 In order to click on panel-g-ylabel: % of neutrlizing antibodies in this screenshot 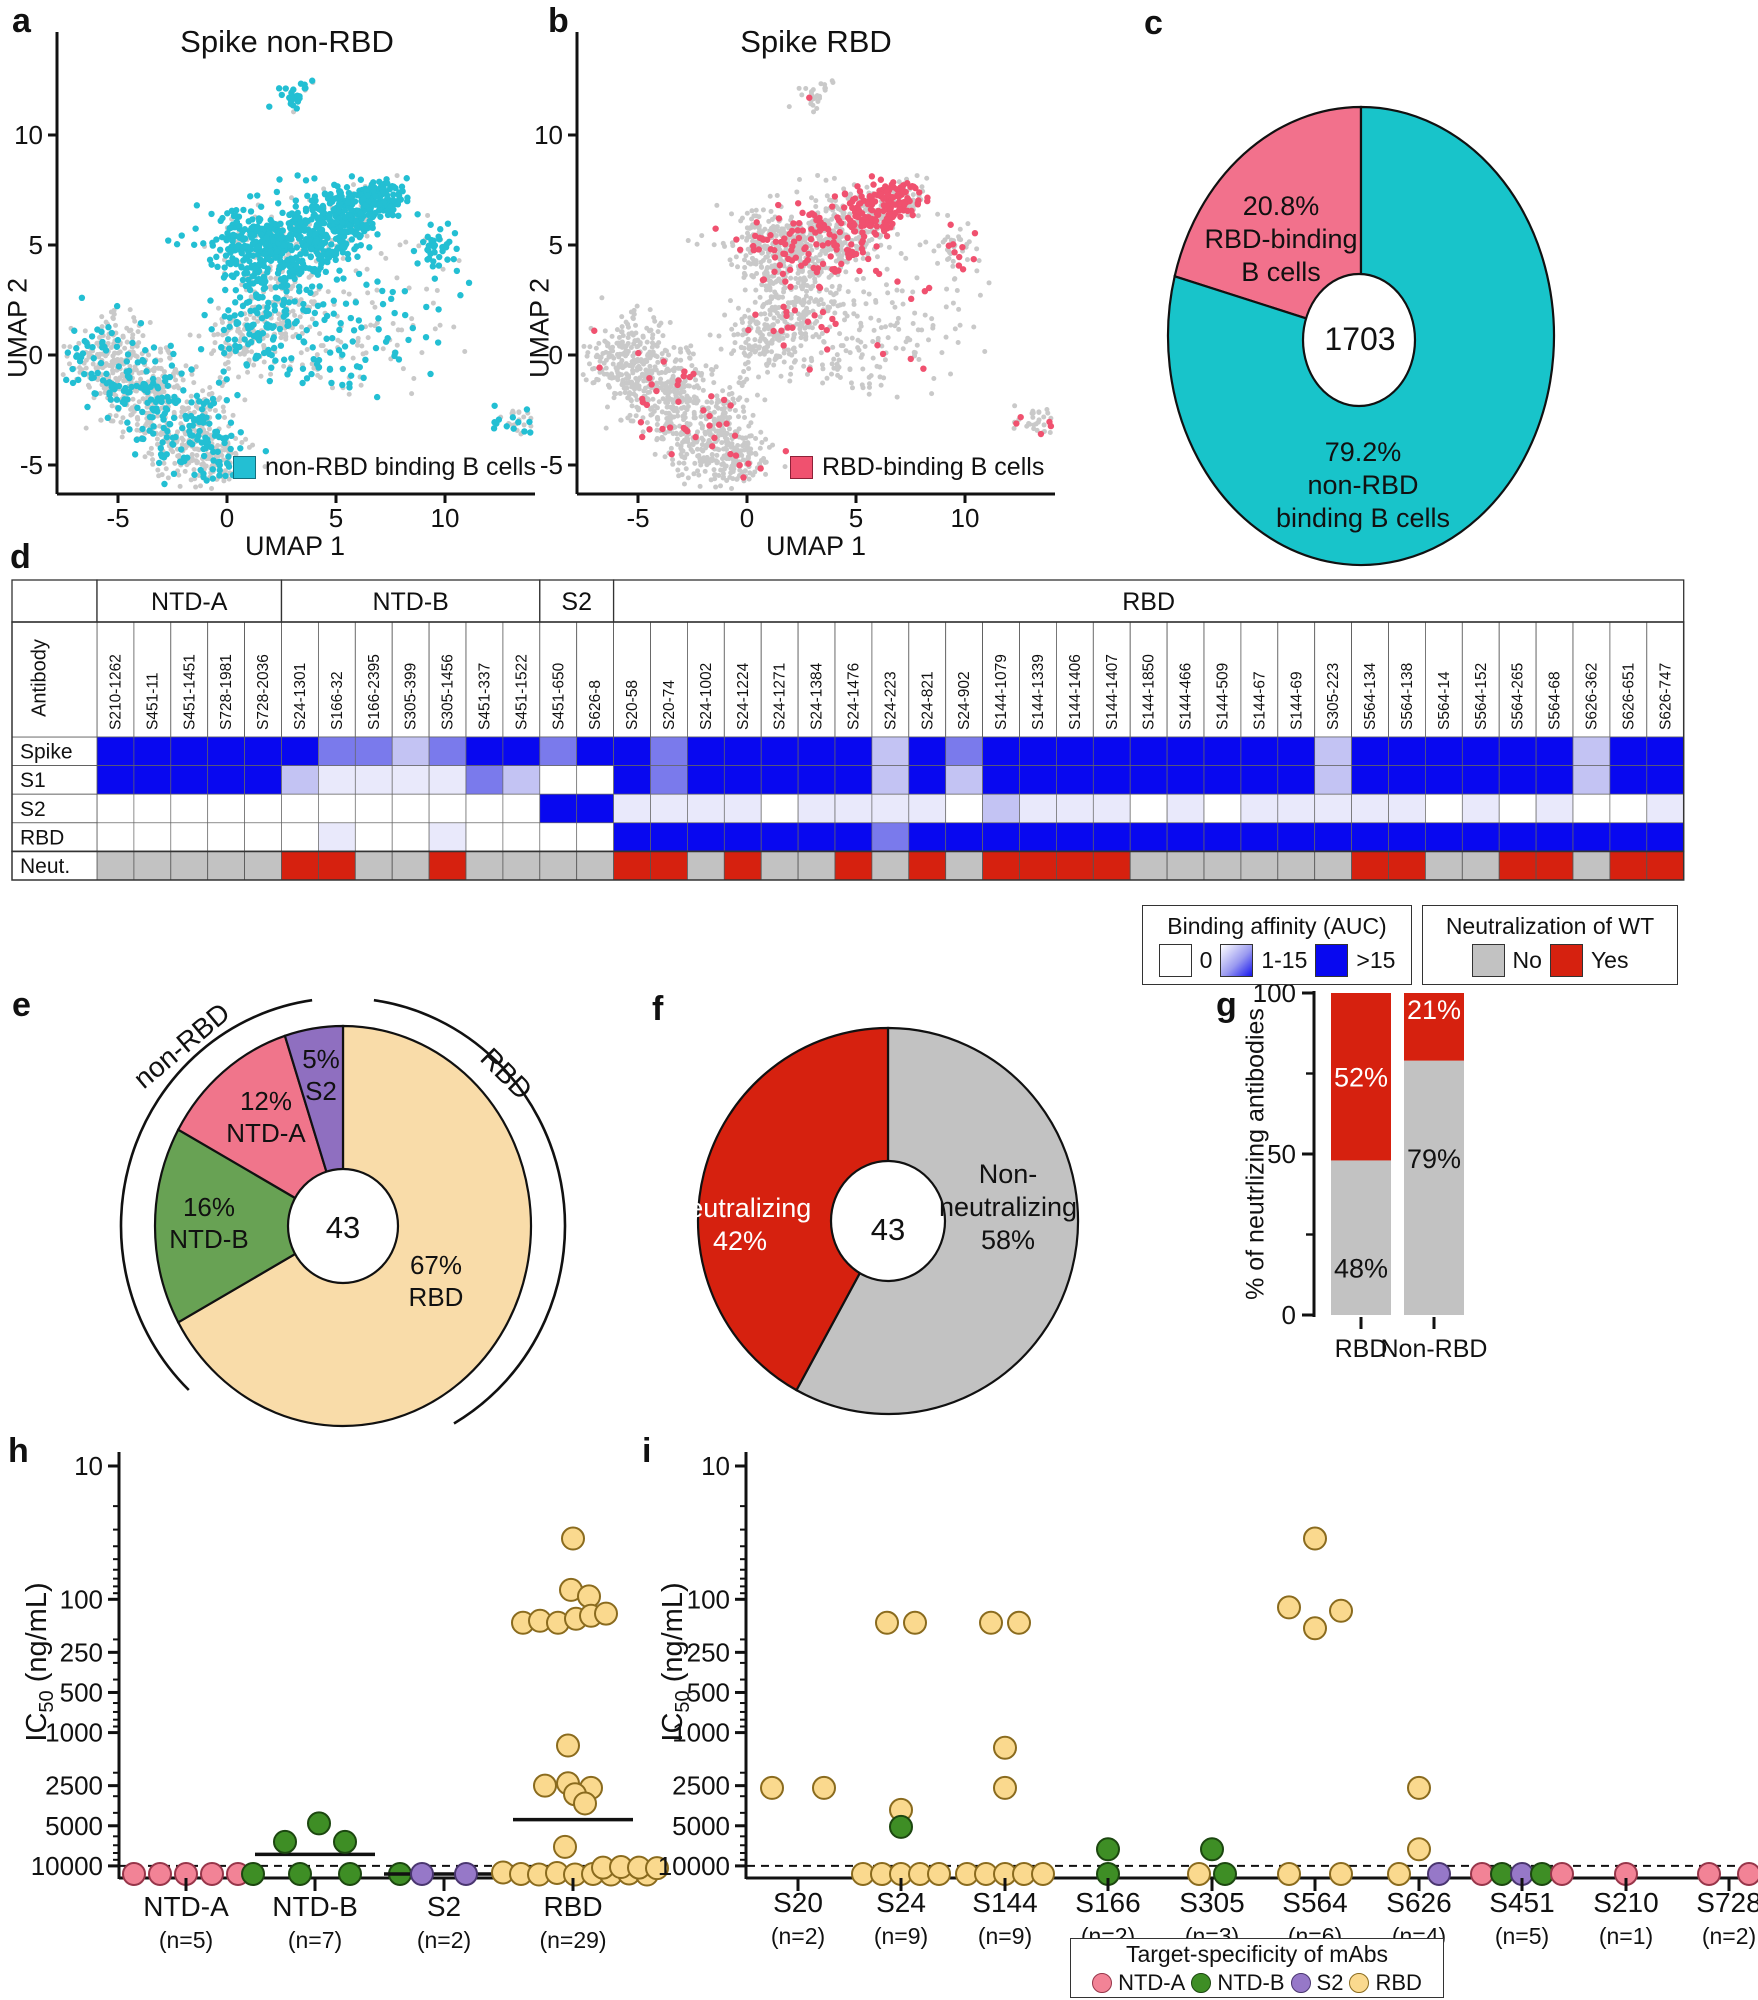, I will do `click(1255, 1154)`.